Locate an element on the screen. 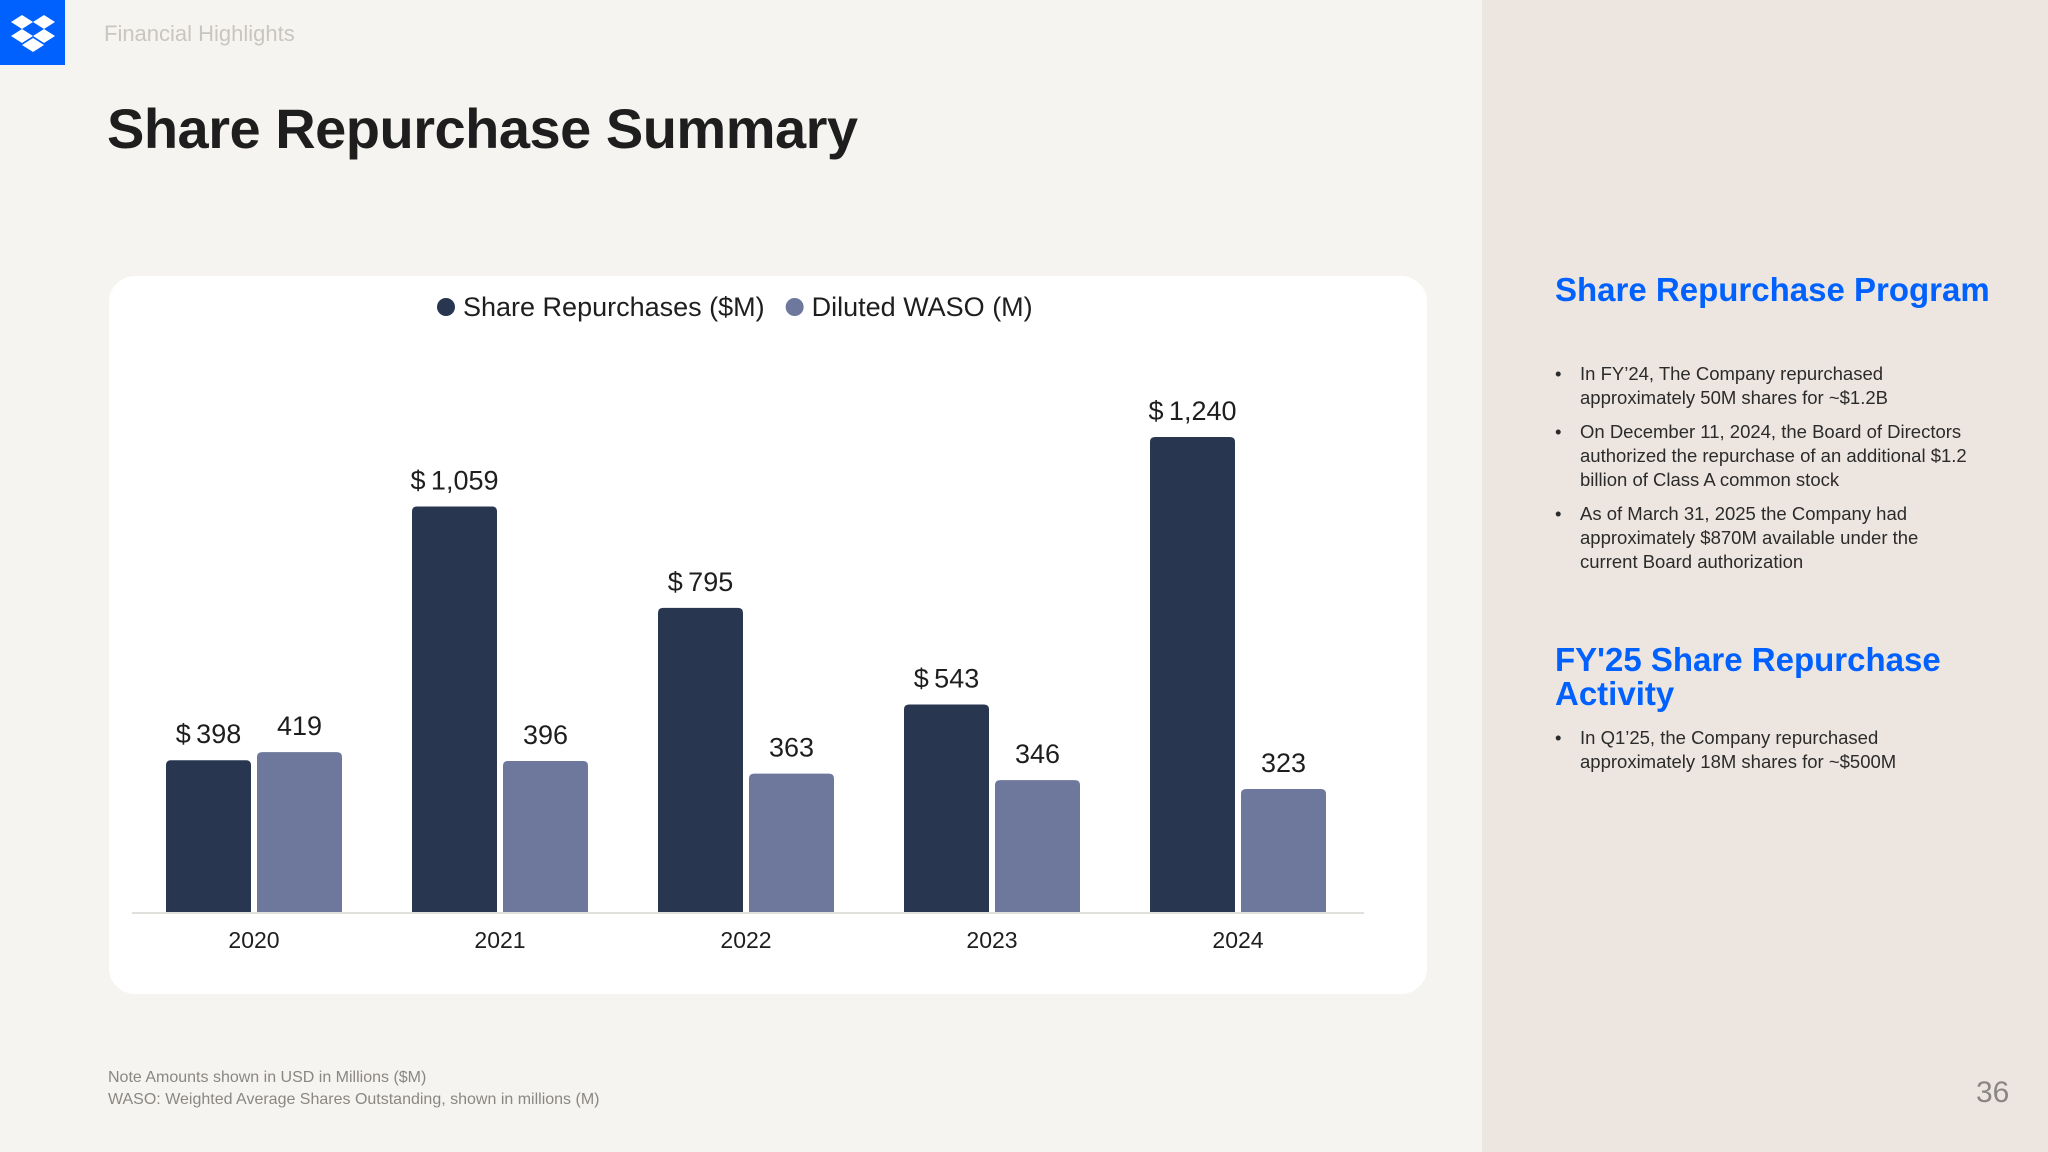  dropbox-logo is located at coordinates (32, 32).